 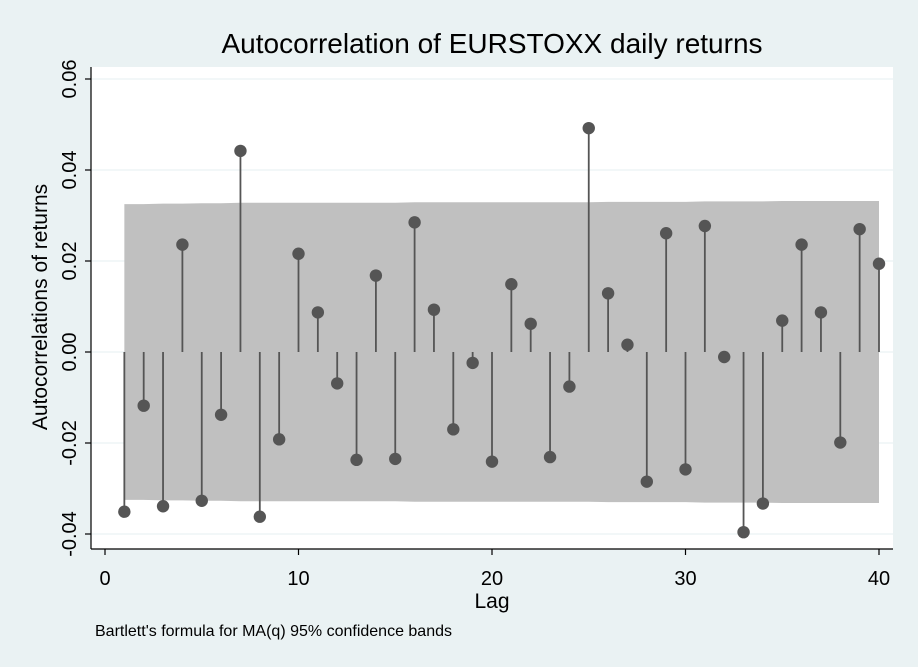 What do you see at coordinates (298, 579) in the screenshot?
I see `x-tick-label: 10` at bounding box center [298, 579].